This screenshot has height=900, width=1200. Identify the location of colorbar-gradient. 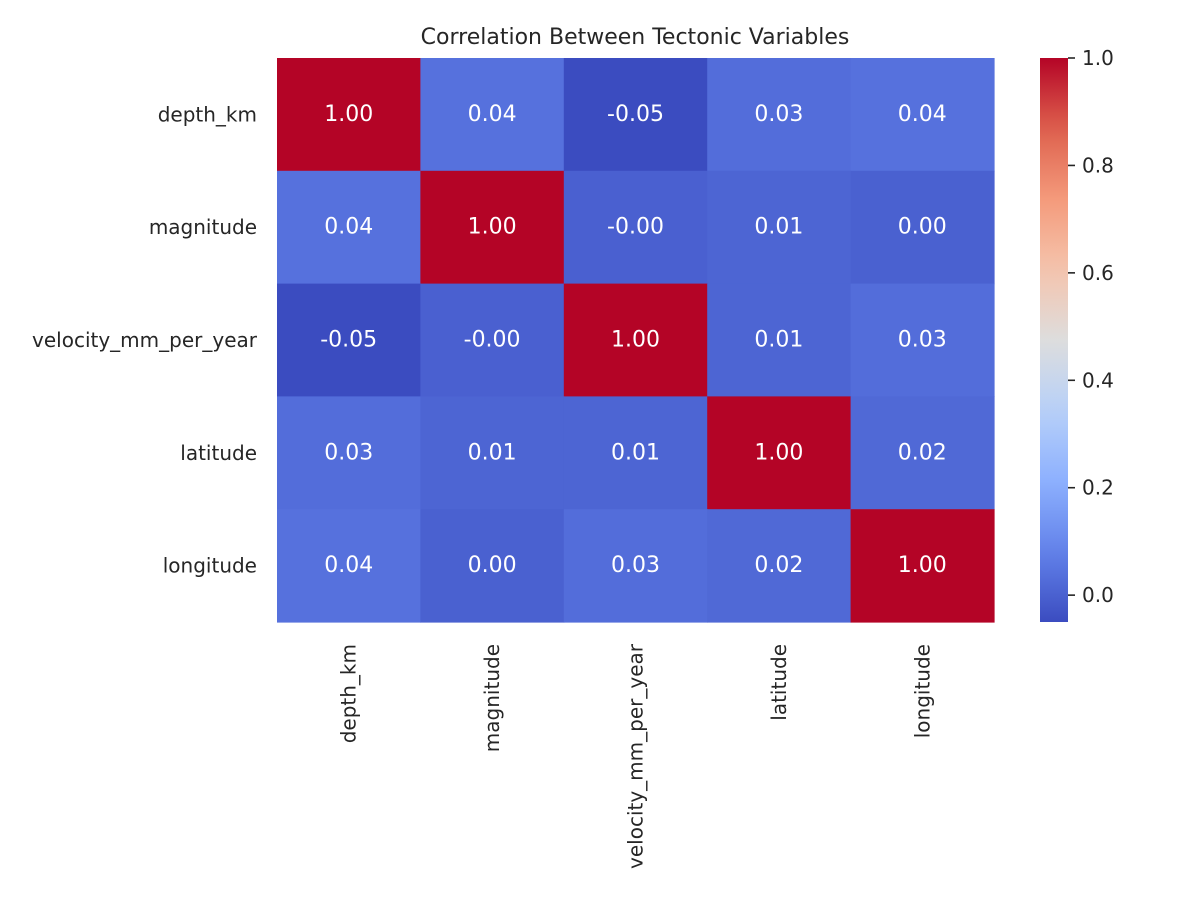
(1054, 340).